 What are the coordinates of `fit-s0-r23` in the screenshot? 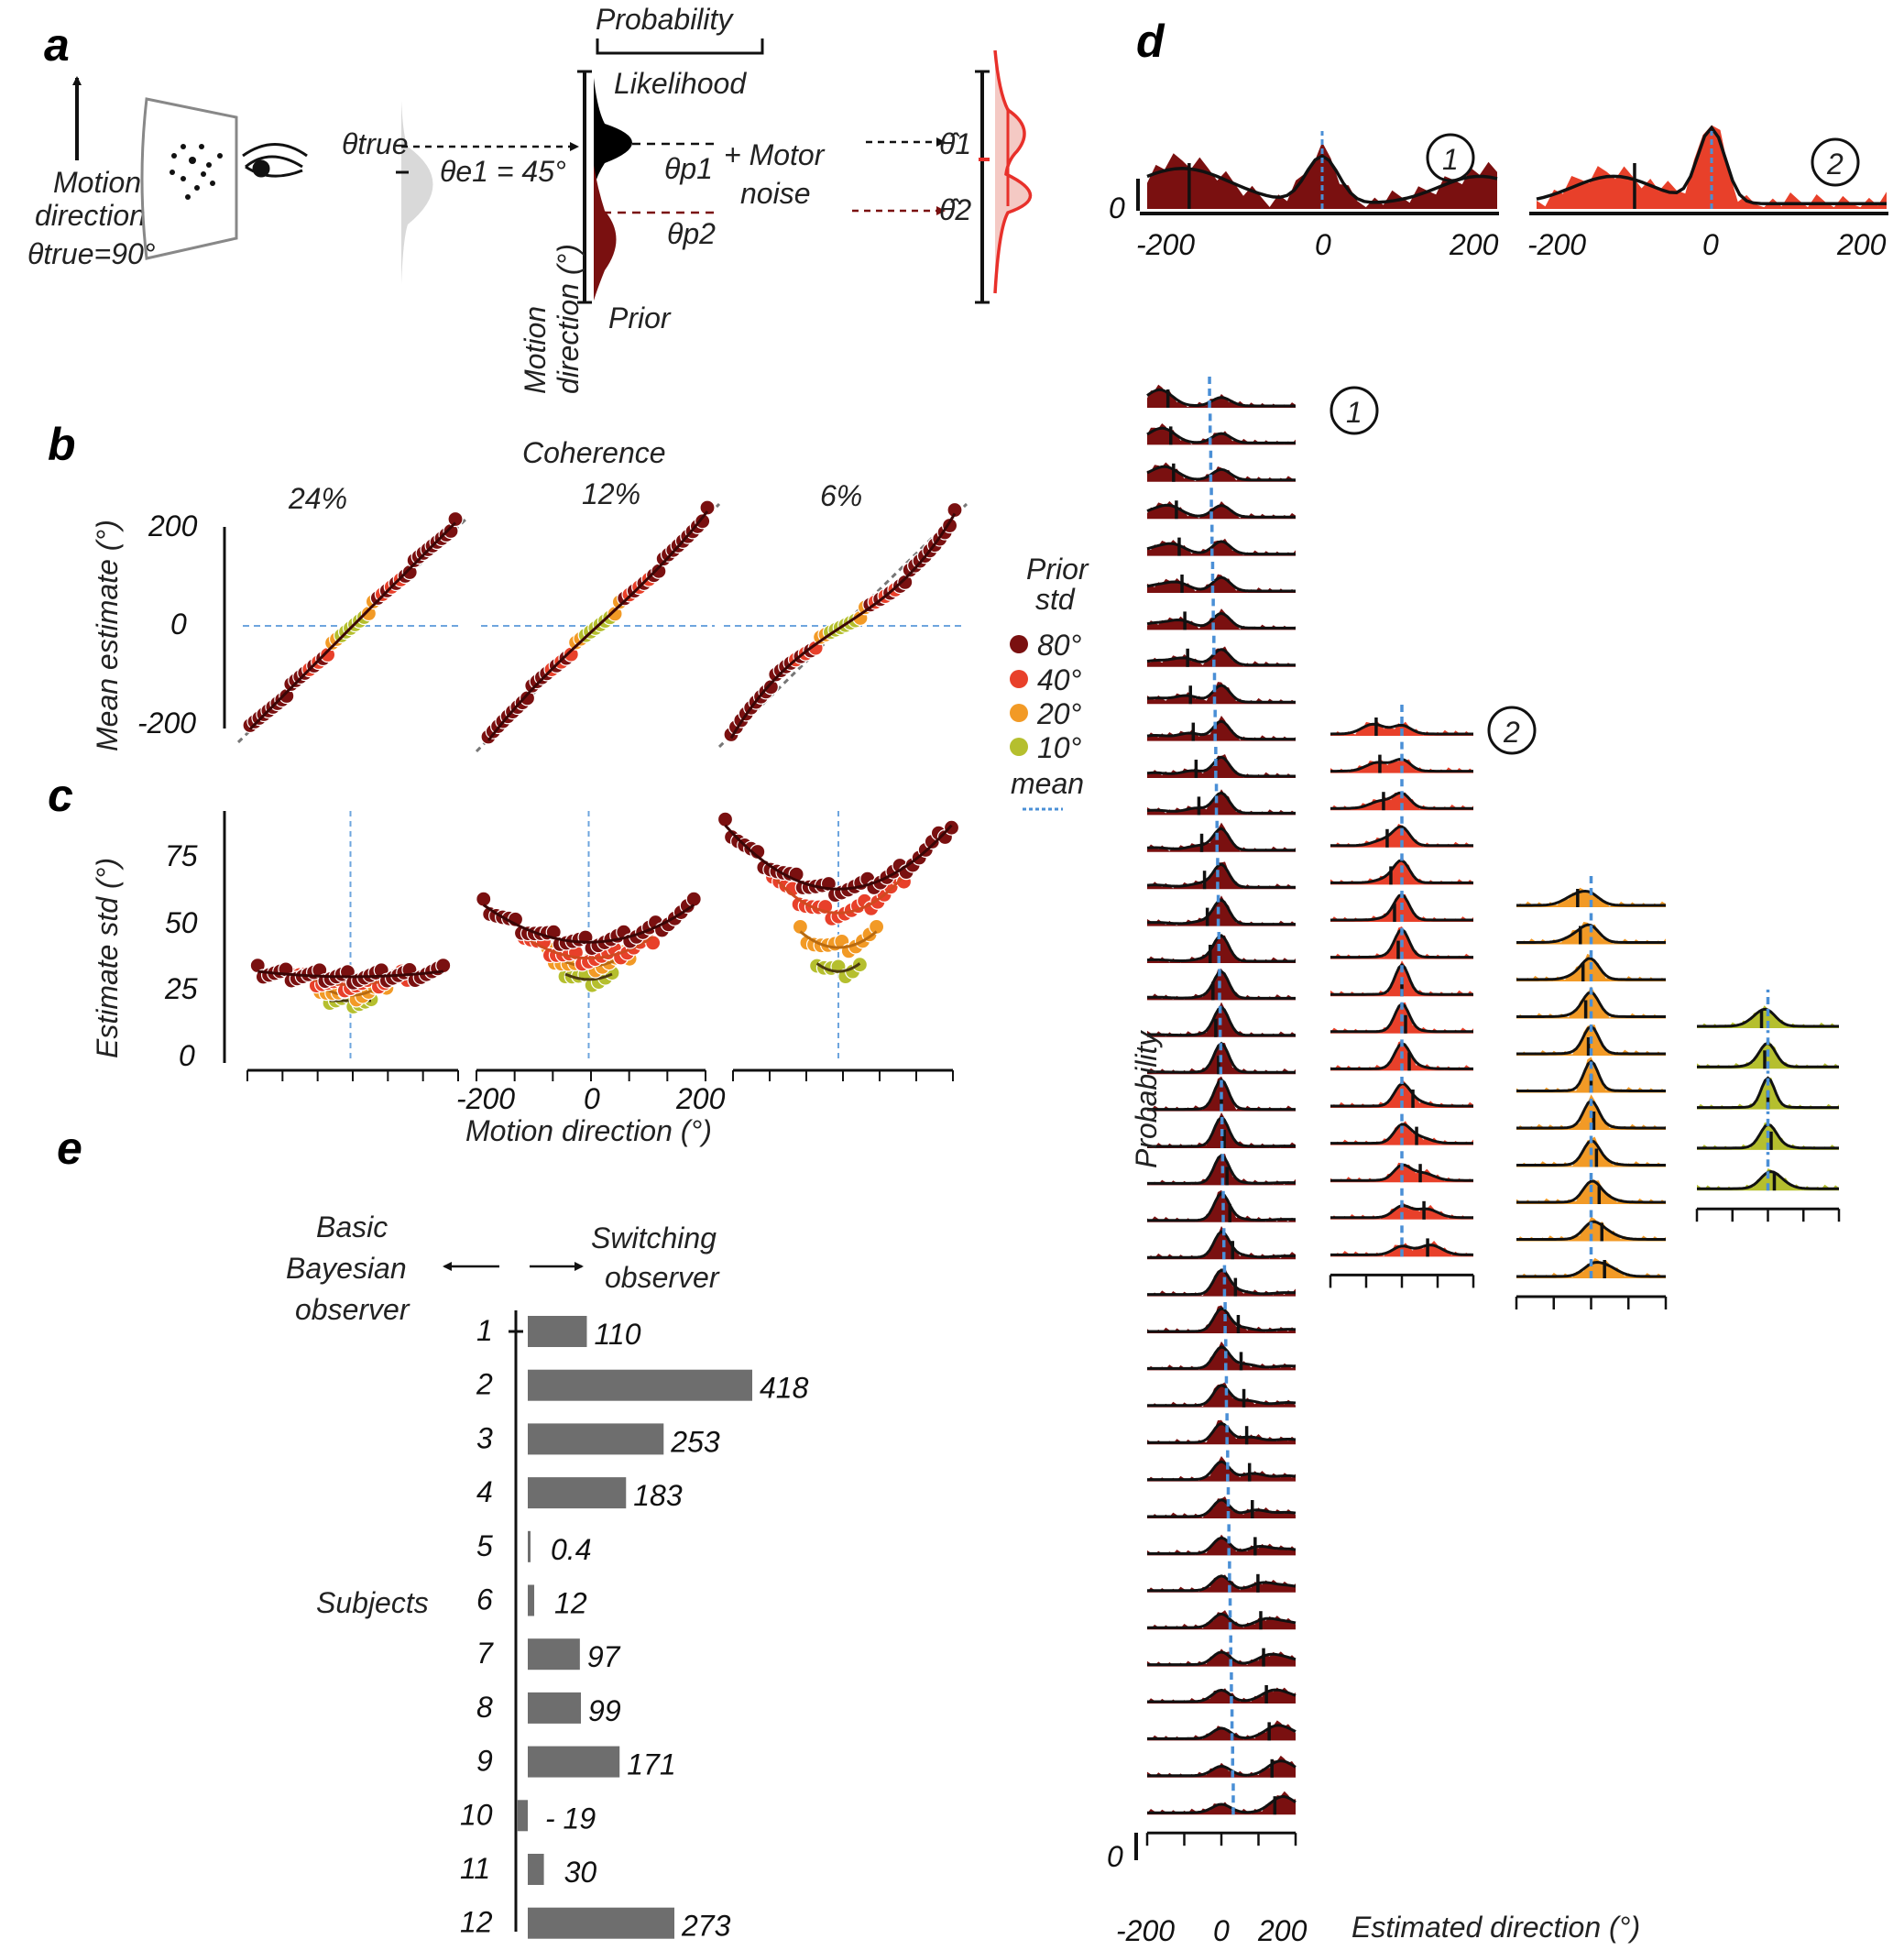 It's located at (1222, 1244).